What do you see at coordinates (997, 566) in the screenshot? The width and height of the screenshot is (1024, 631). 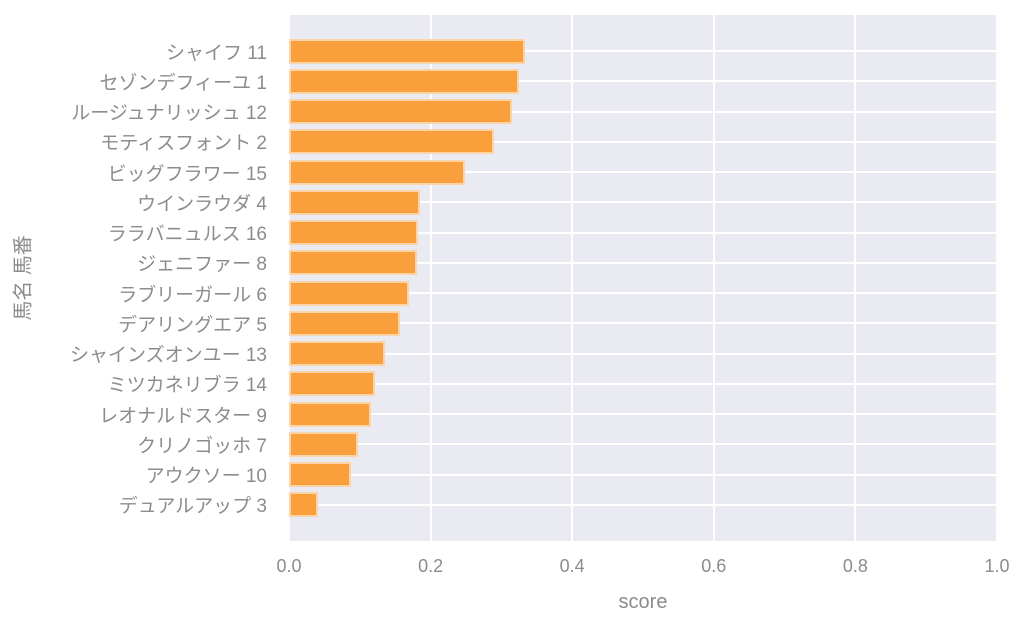 I see `x-tick-label: 1.0` at bounding box center [997, 566].